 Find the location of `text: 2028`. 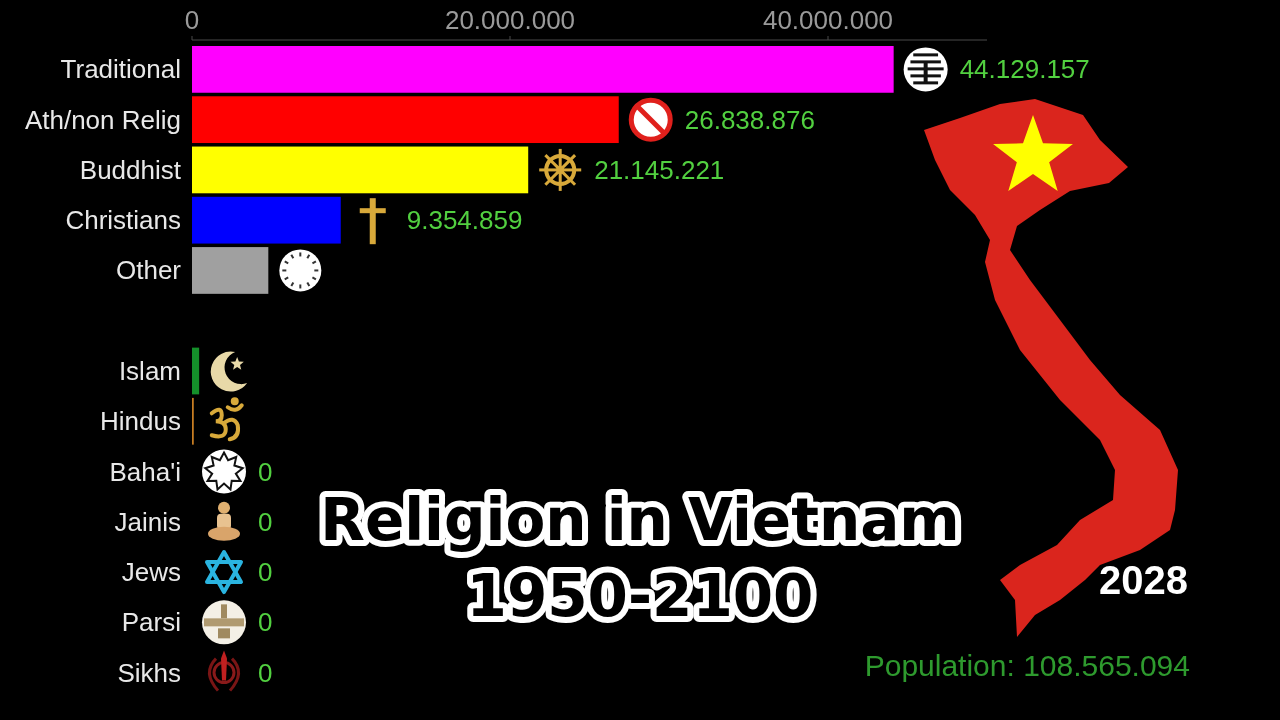

text: 2028 is located at coordinates (1143, 580).